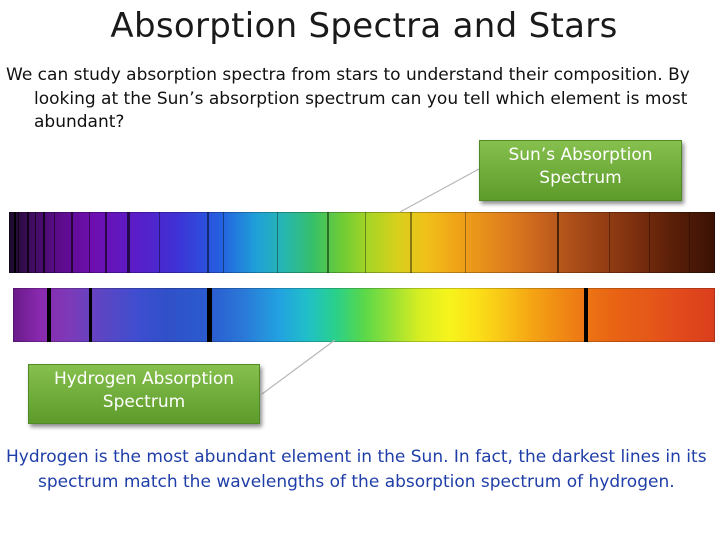  Describe the element at coordinates (580, 155) in the screenshot. I see `sun-callout-line1: Sun’s Absorption` at that location.